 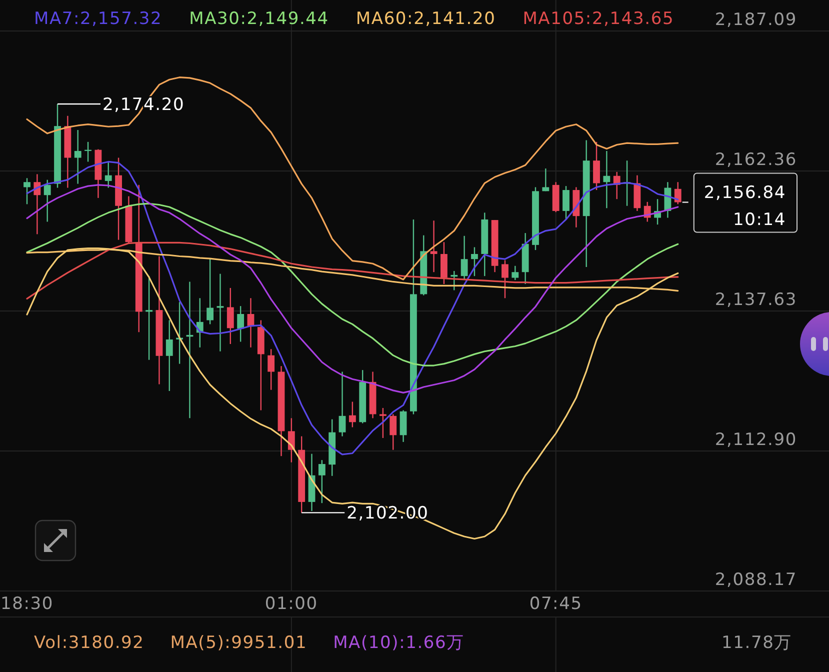 I want to click on x-tick-label: 01:00, so click(x=291, y=604).